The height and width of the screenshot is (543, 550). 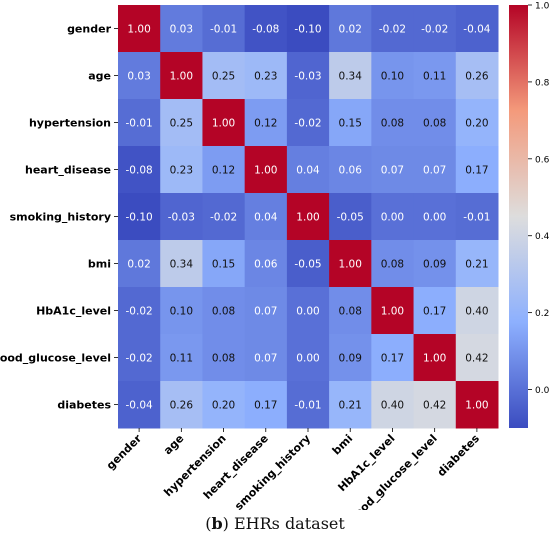 What do you see at coordinates (476, 124) in the screenshot?
I see `cell-value-label: 0.20` at bounding box center [476, 124].